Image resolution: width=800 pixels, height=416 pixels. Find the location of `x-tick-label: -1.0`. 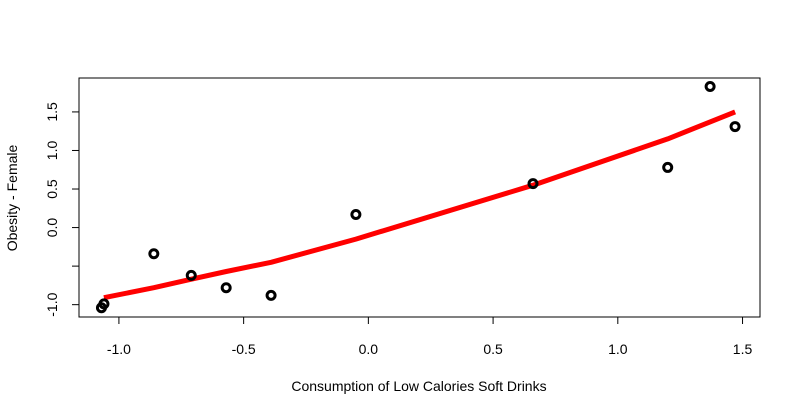

x-tick-label: -1.0 is located at coordinates (119, 349).